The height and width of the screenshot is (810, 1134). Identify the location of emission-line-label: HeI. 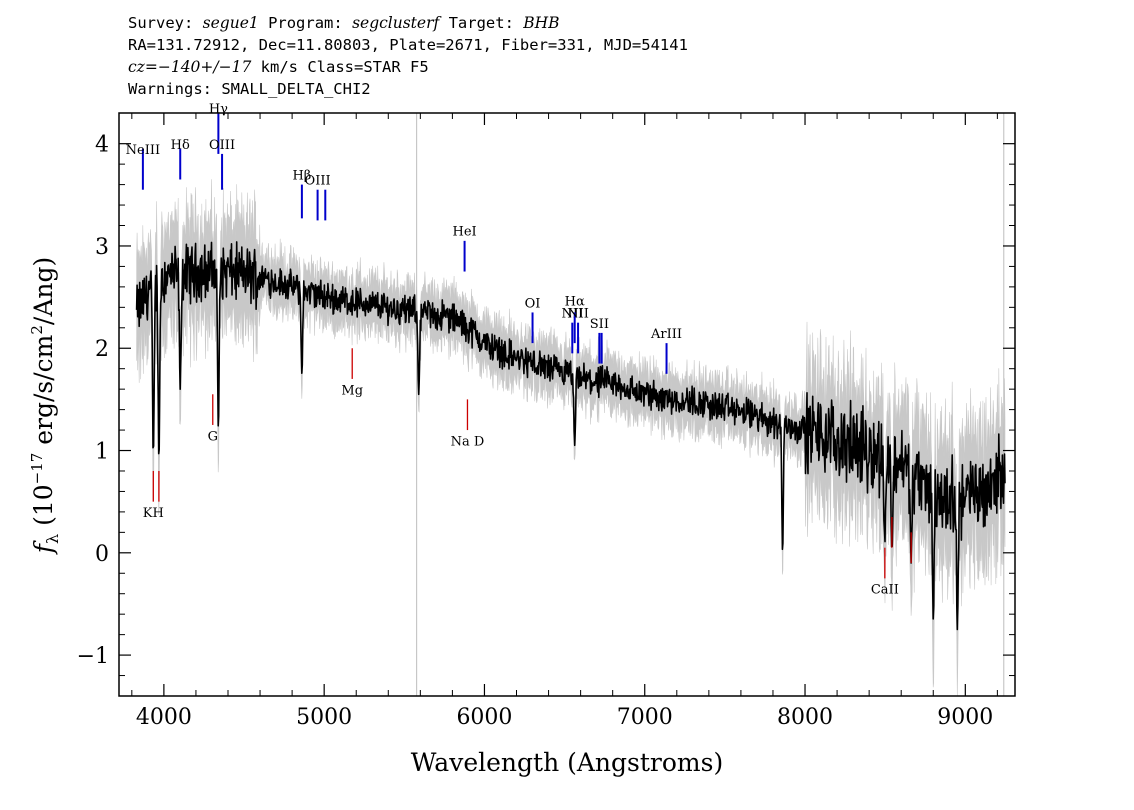
(464, 232).